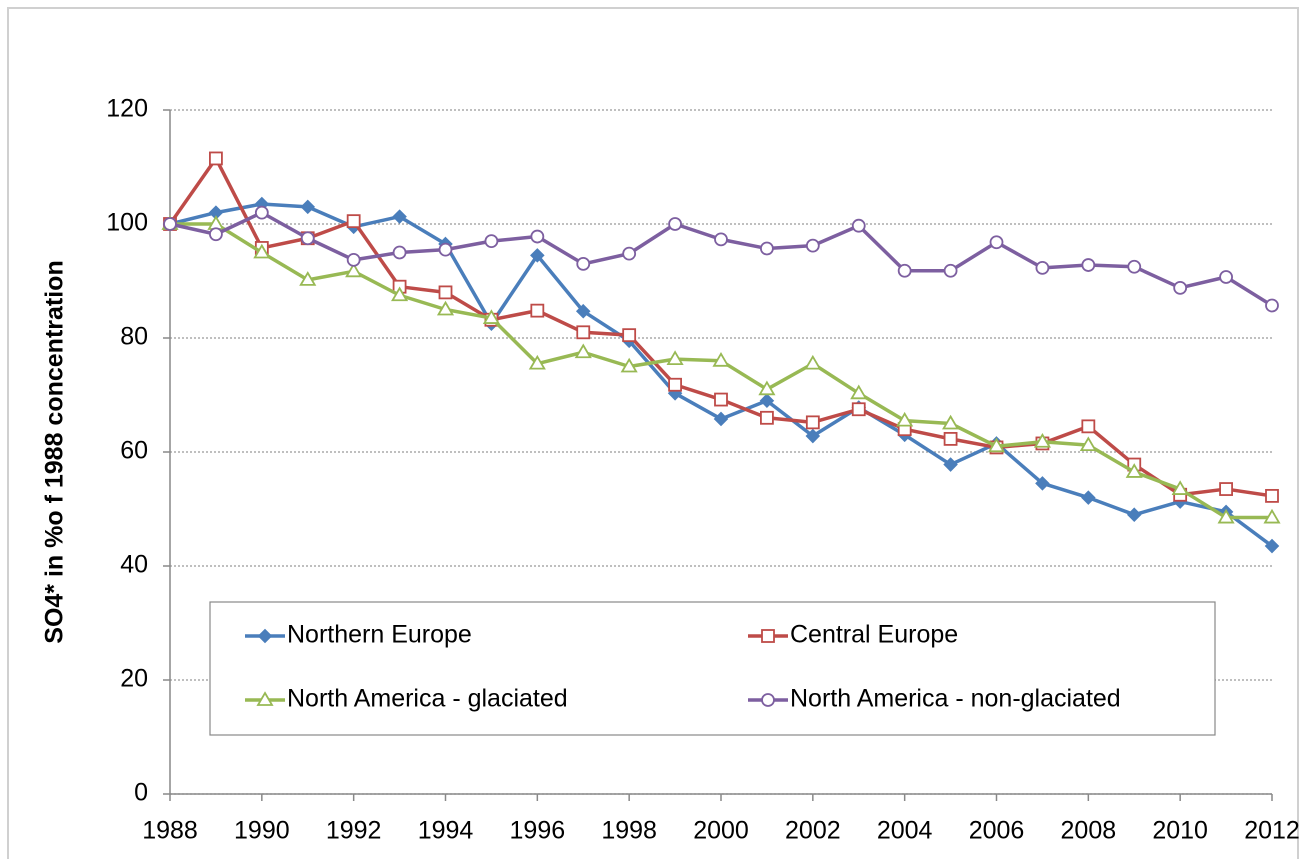  Describe the element at coordinates (134, 679) in the screenshot. I see `y-tick-label: 20` at that location.